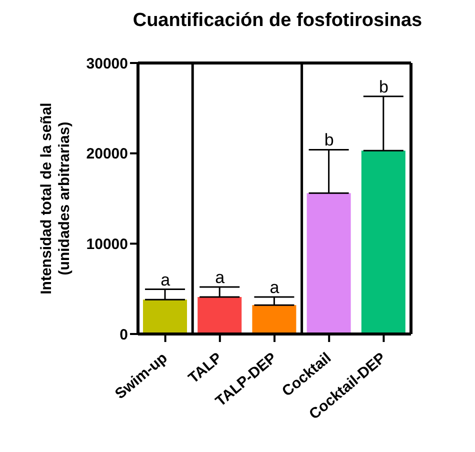 The height and width of the screenshot is (452, 475). Describe the element at coordinates (107, 154) in the screenshot. I see `y-tick-label: 20000` at that location.